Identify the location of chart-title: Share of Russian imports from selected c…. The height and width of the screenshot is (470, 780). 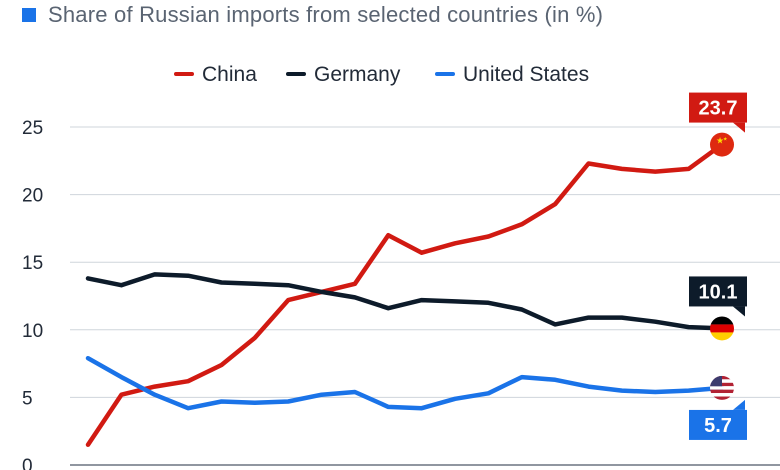
(326, 14).